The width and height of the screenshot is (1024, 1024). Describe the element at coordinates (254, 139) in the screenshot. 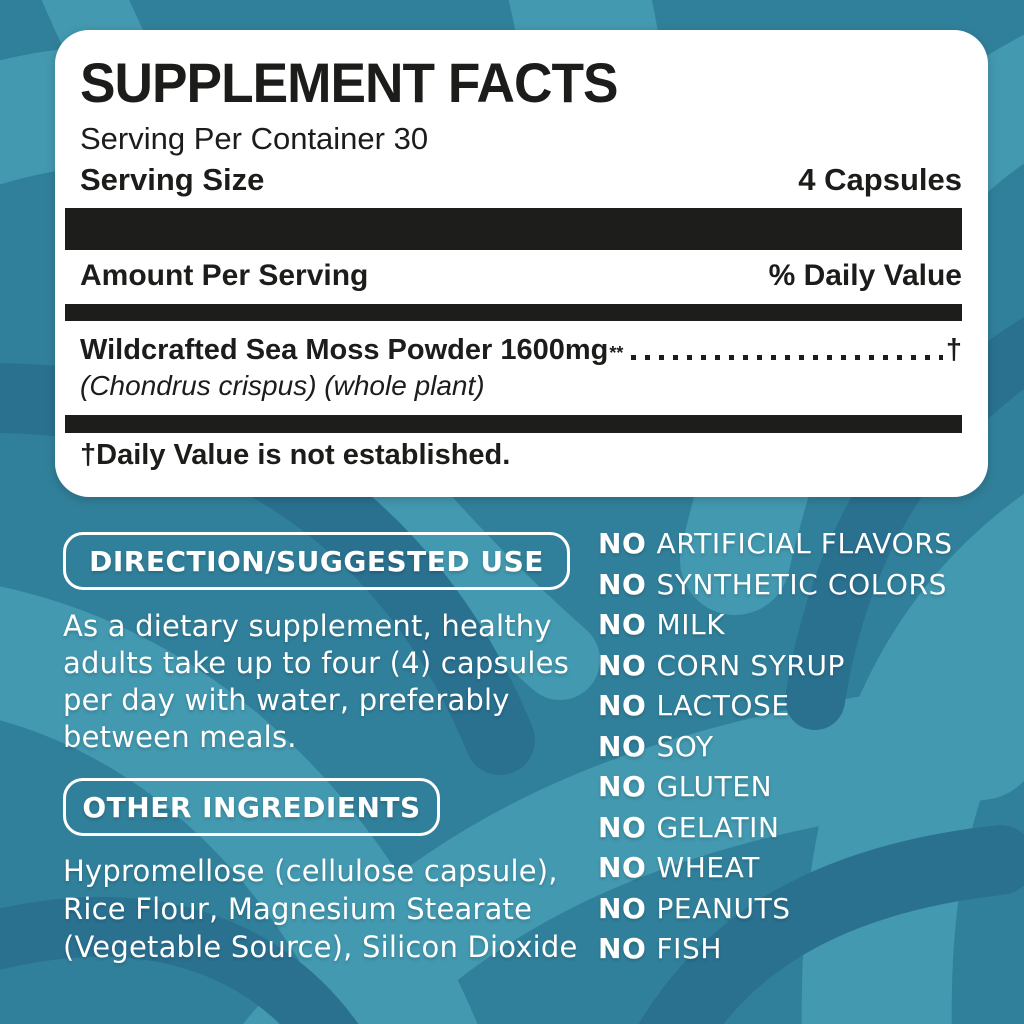

I see `servings-per-container: Serving Per Container 30` at that location.